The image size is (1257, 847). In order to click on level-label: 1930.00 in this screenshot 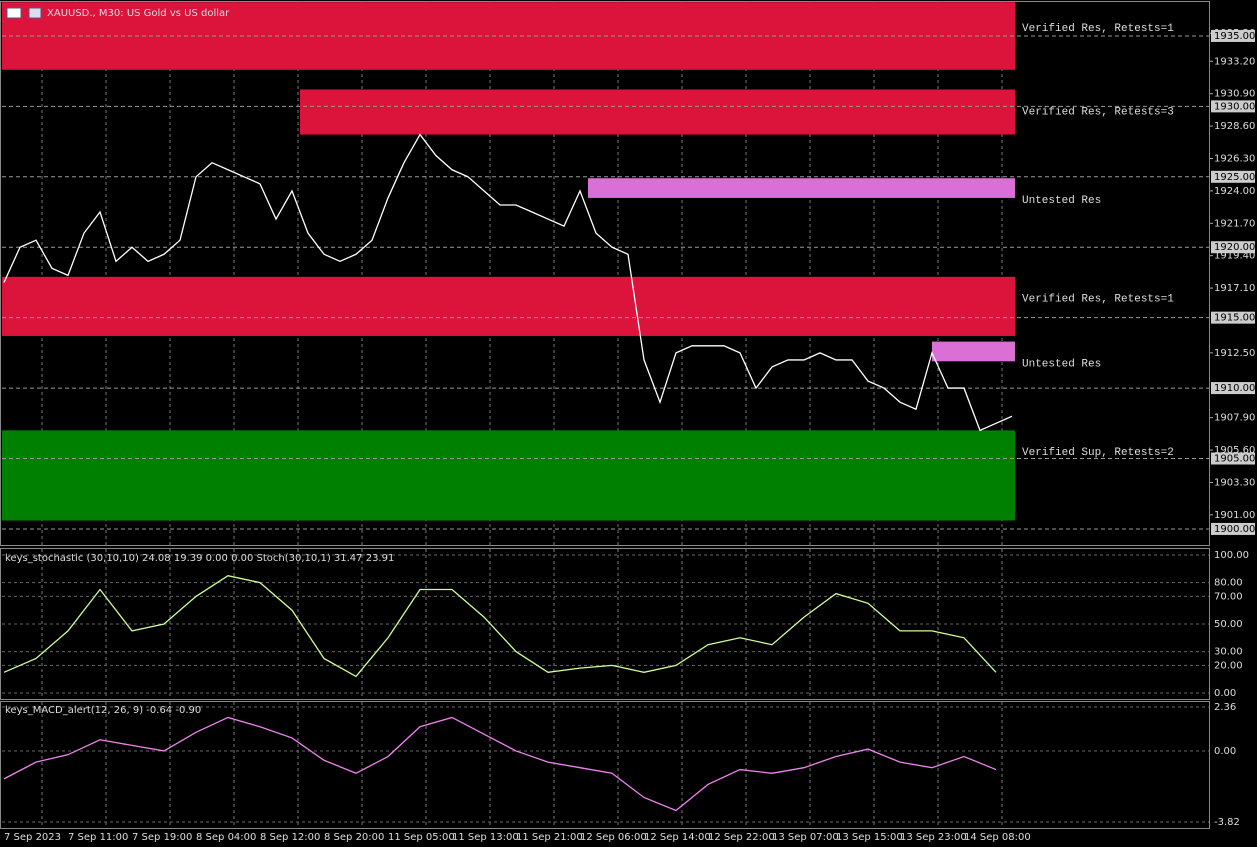, I will do `click(1234, 106)`.